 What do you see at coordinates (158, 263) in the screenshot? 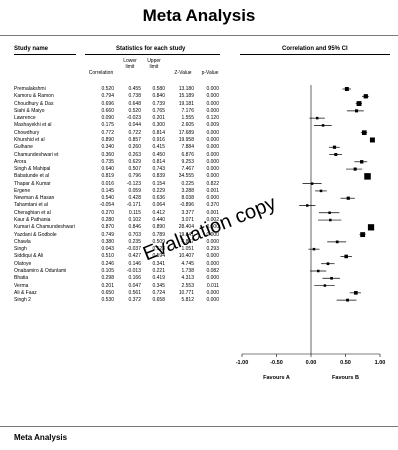
I see `study-upper-limit-cell: 0.341` at bounding box center [158, 263].